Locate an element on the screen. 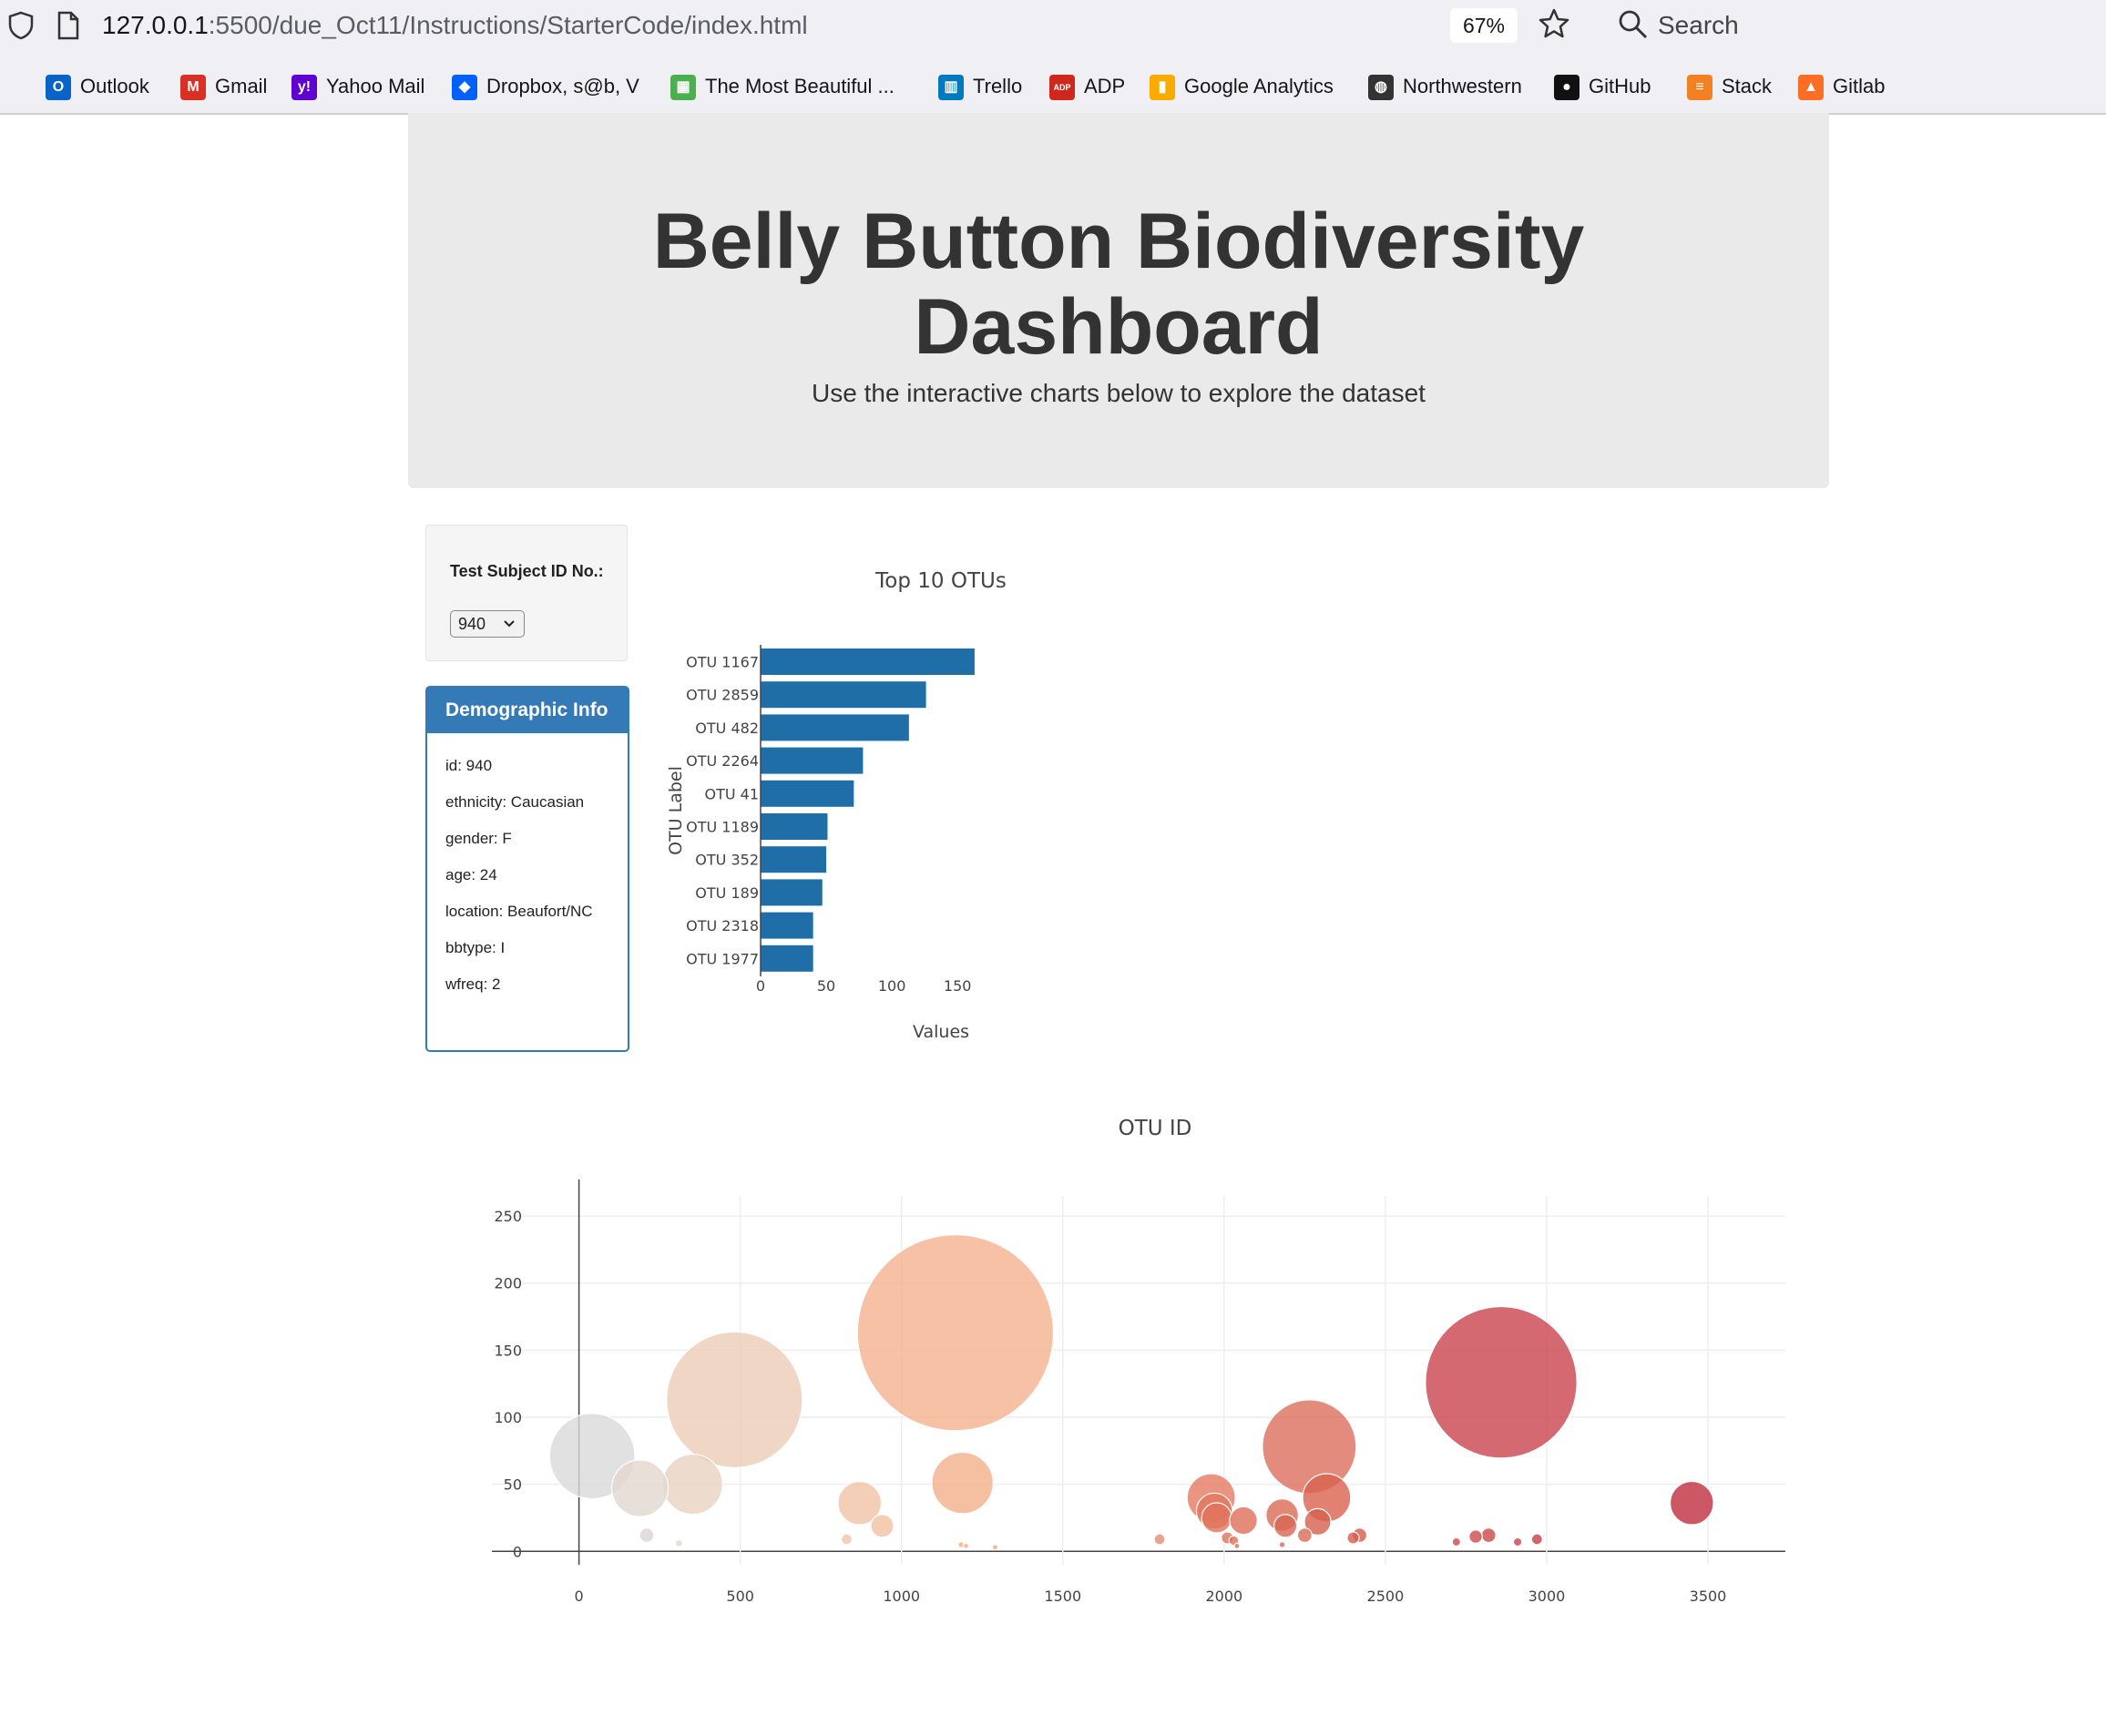 The height and width of the screenshot is (1736, 2106). bookmark-gmail: M Gmail is located at coordinates (223, 86).